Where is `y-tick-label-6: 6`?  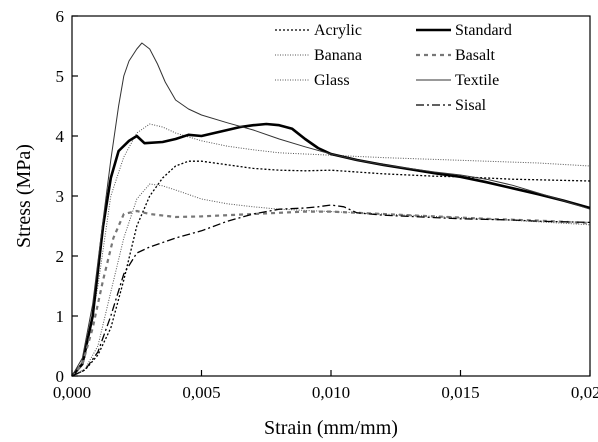 y-tick-label-6: 6 is located at coordinates (60, 16).